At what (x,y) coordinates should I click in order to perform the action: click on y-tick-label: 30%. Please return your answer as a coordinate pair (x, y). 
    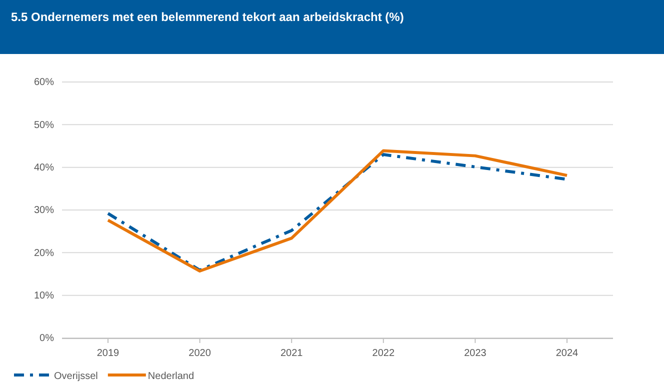
    Looking at the image, I should click on (44, 210).